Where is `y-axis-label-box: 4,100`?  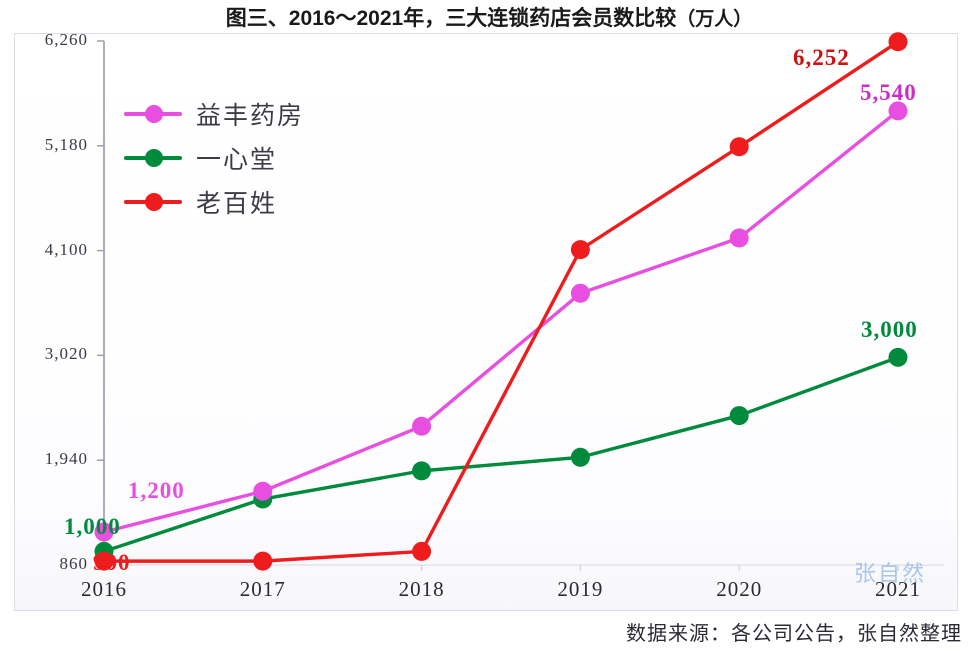 y-axis-label-box: 4,100 is located at coordinates (52, 250).